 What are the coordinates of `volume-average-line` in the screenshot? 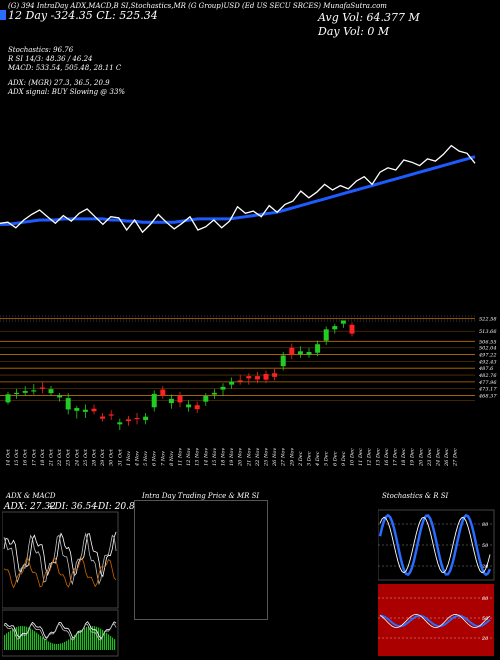 It's located at (238, 190).